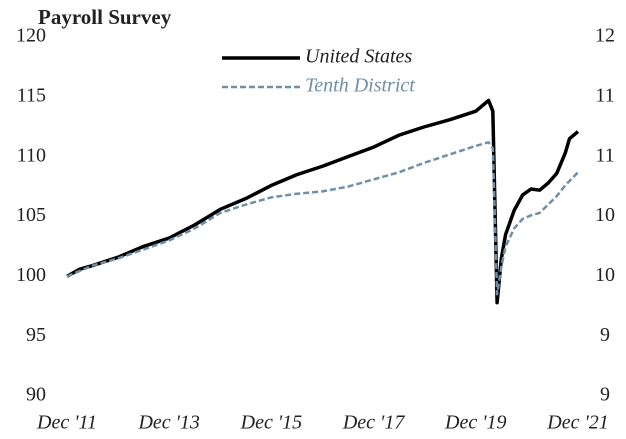 This screenshot has width=626, height=439. I want to click on x-tick-label: Dec '15, so click(271, 423).